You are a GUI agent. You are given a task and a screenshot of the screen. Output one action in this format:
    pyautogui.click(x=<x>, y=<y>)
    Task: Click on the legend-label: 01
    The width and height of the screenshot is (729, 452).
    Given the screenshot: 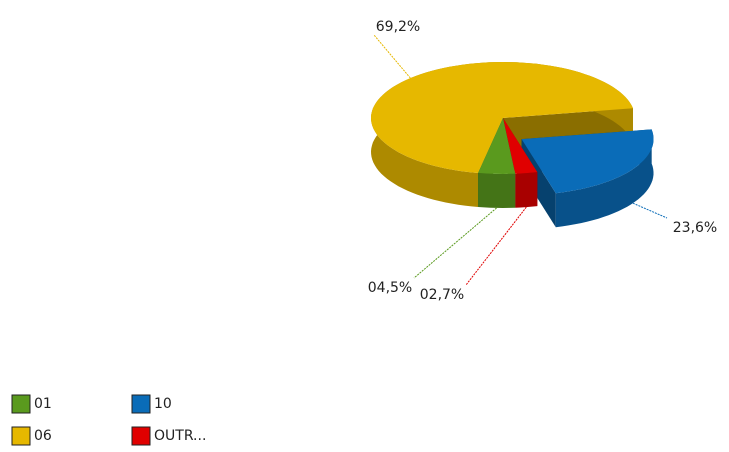 What is the action you would take?
    pyautogui.click(x=43, y=404)
    